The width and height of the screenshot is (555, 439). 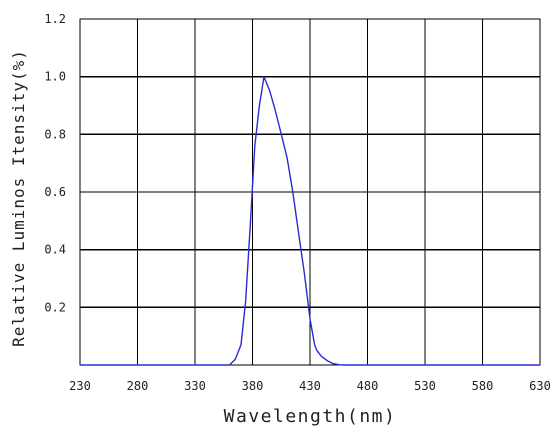 What do you see at coordinates (55, 163) in the screenshot?
I see `y-tick-labels: 0.2 0.4 0.6 0.8 1.0 1.2` at bounding box center [55, 163].